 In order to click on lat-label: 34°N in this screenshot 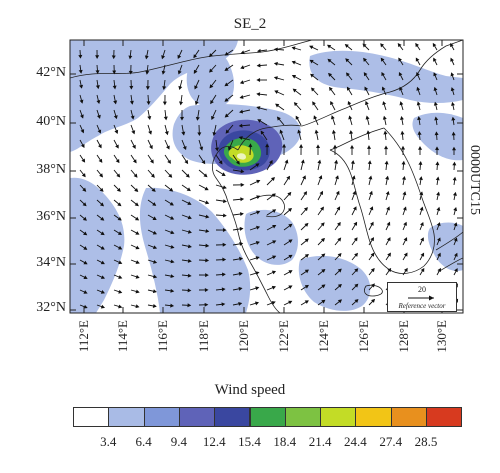, I will do `click(51, 262)`.